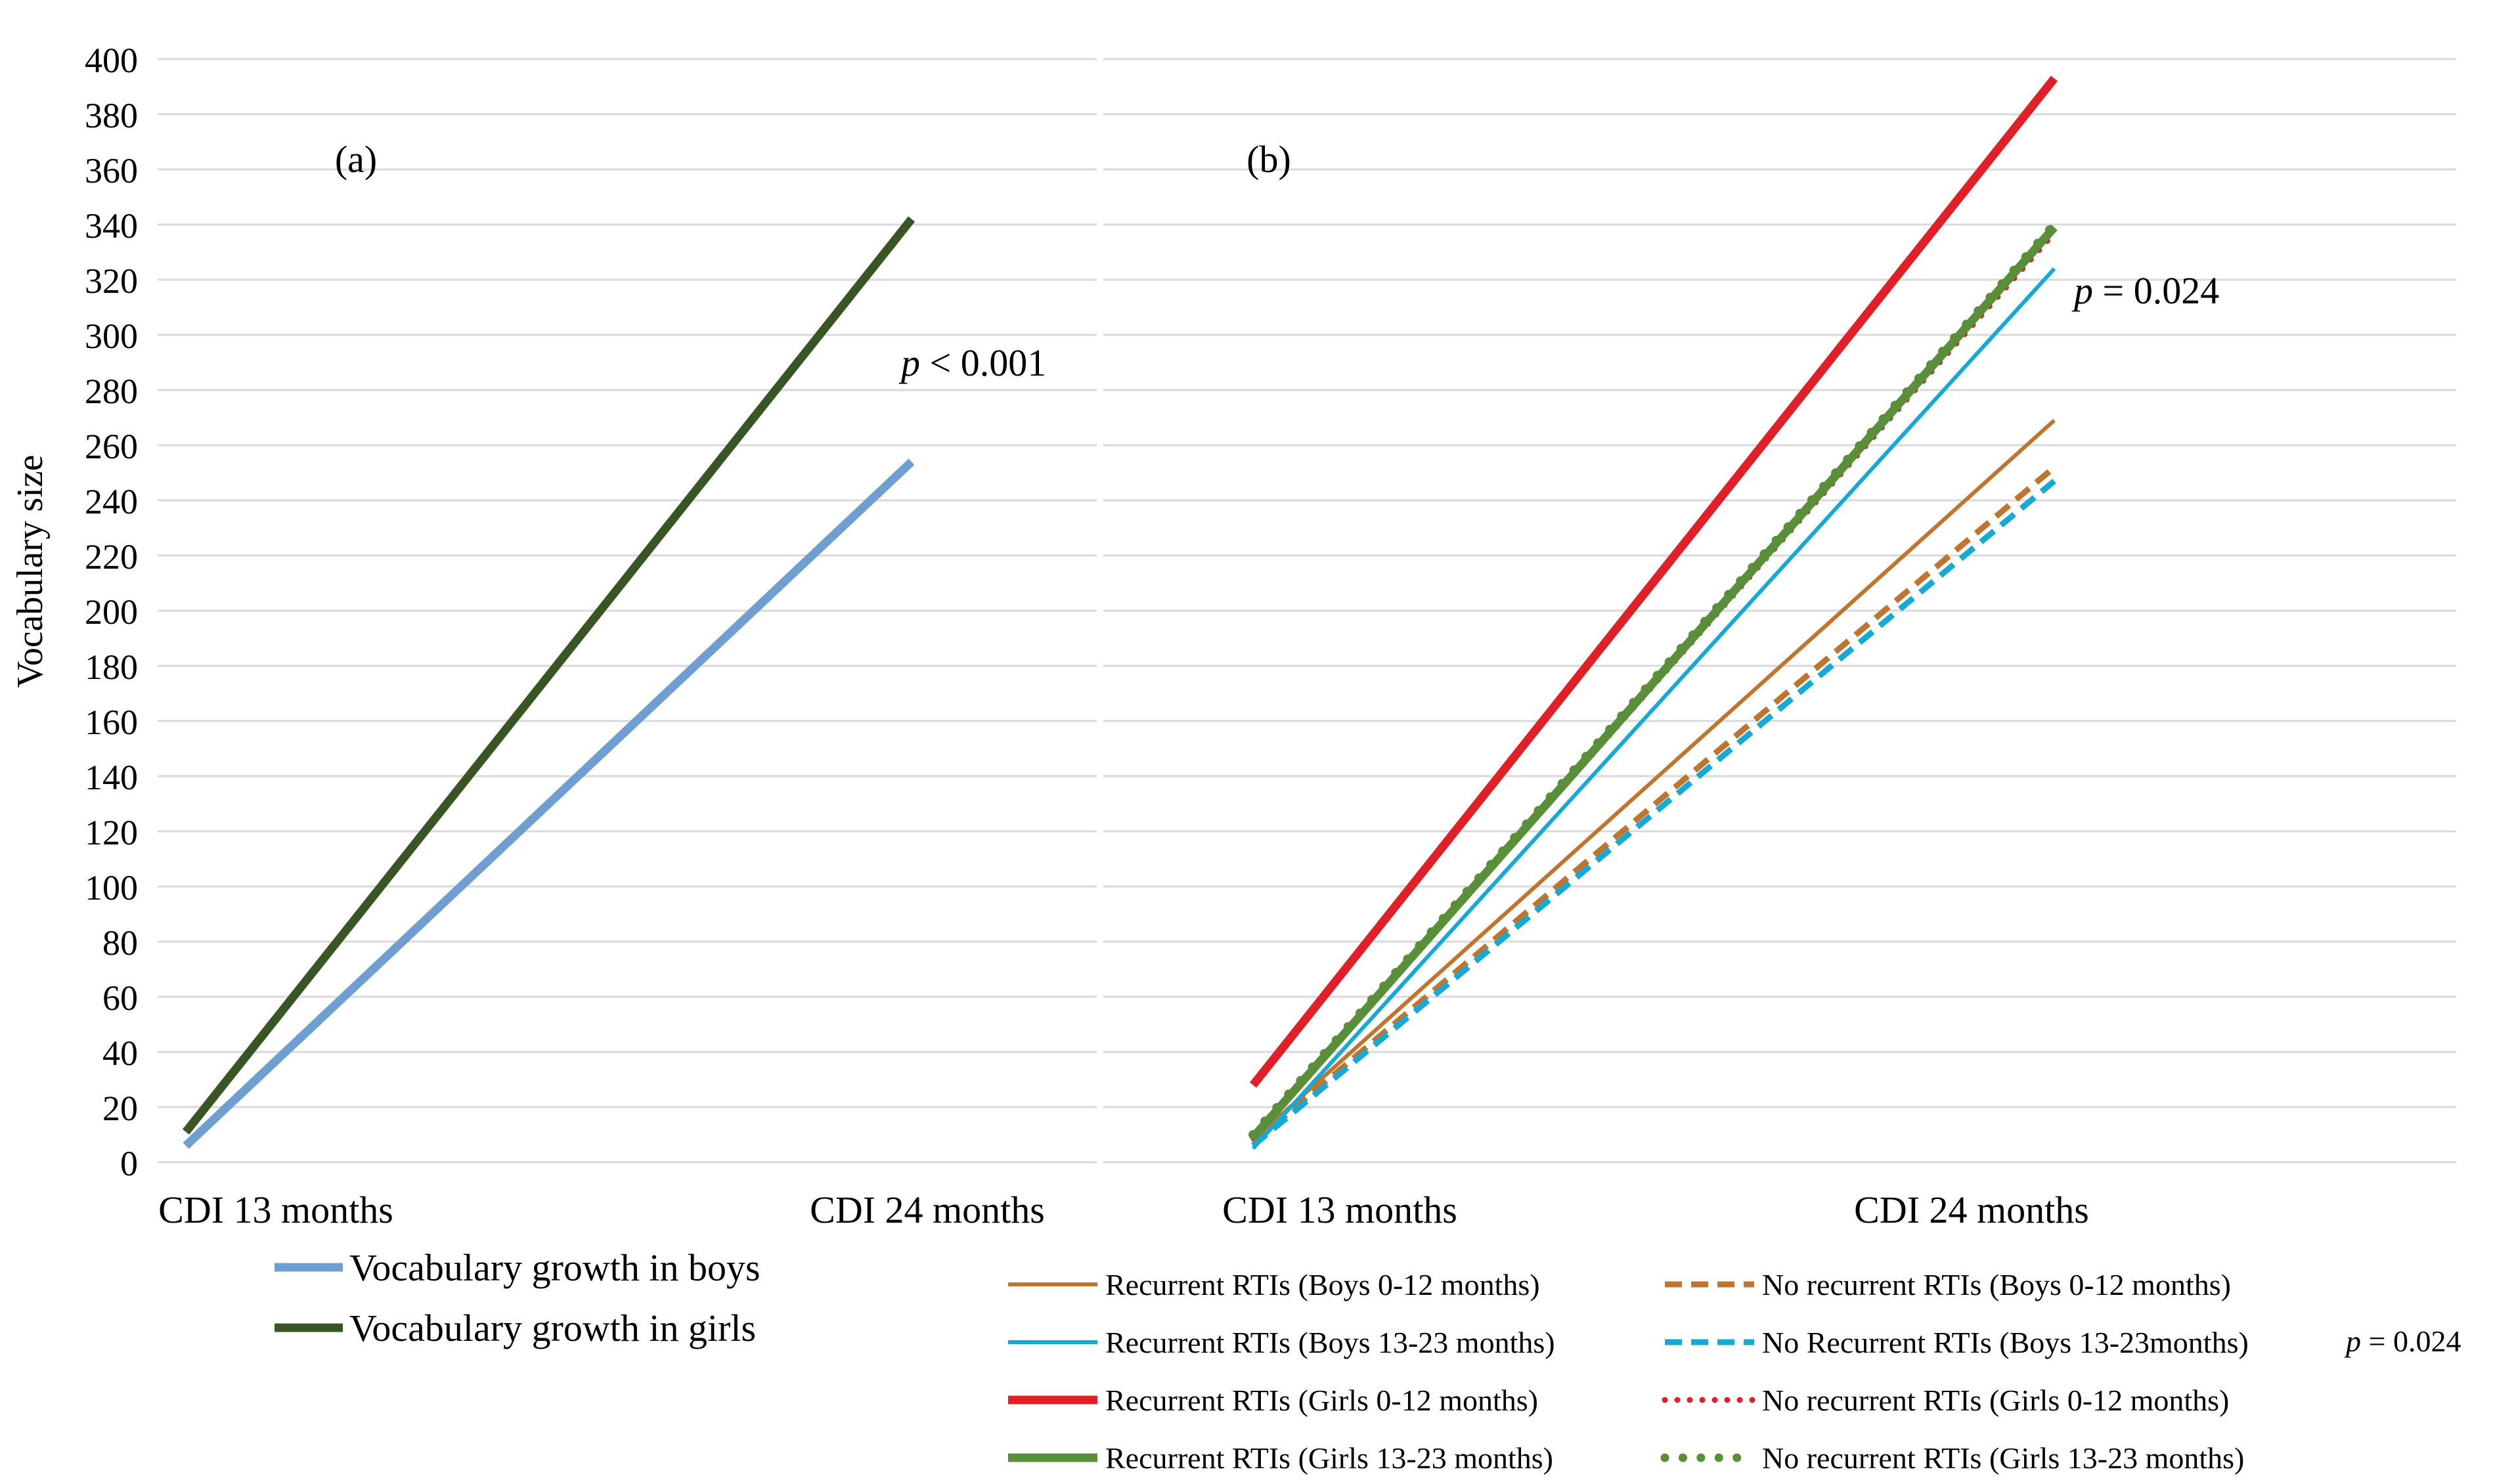 The width and height of the screenshot is (2493, 1484). What do you see at coordinates (111, 446) in the screenshot?
I see `y-tick-label: 260` at bounding box center [111, 446].